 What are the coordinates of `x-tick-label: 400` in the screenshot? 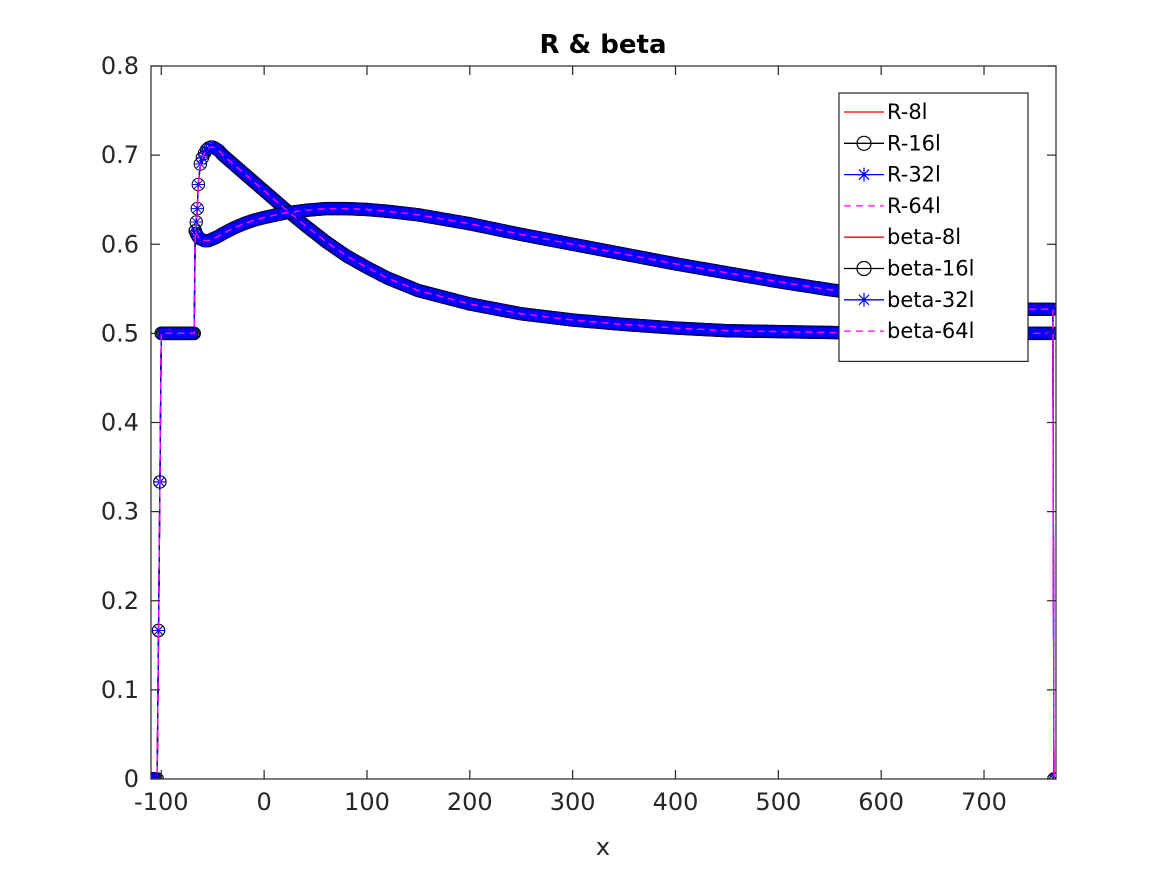 It's located at (676, 802).